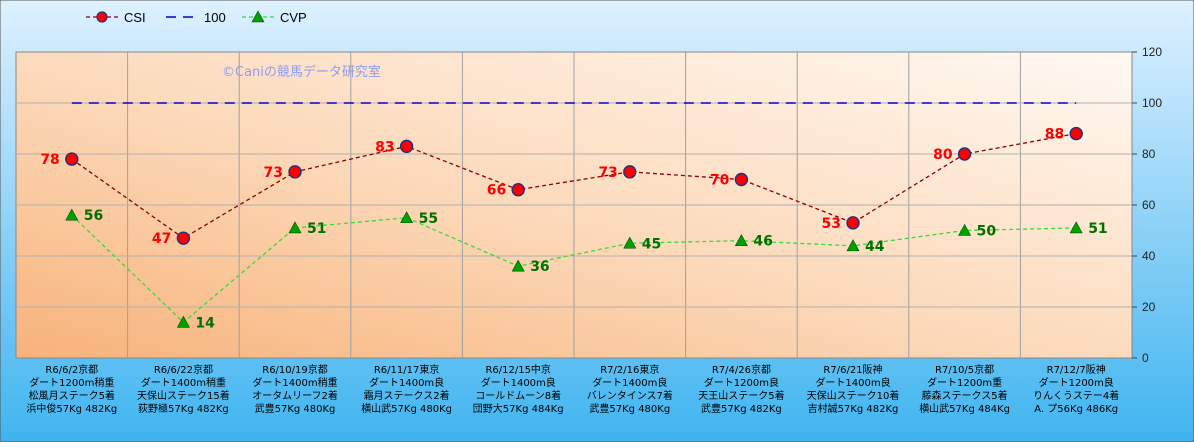  What do you see at coordinates (183, 369) in the screenshot?
I see `x-category-label: R6/6/22京都` at bounding box center [183, 369].